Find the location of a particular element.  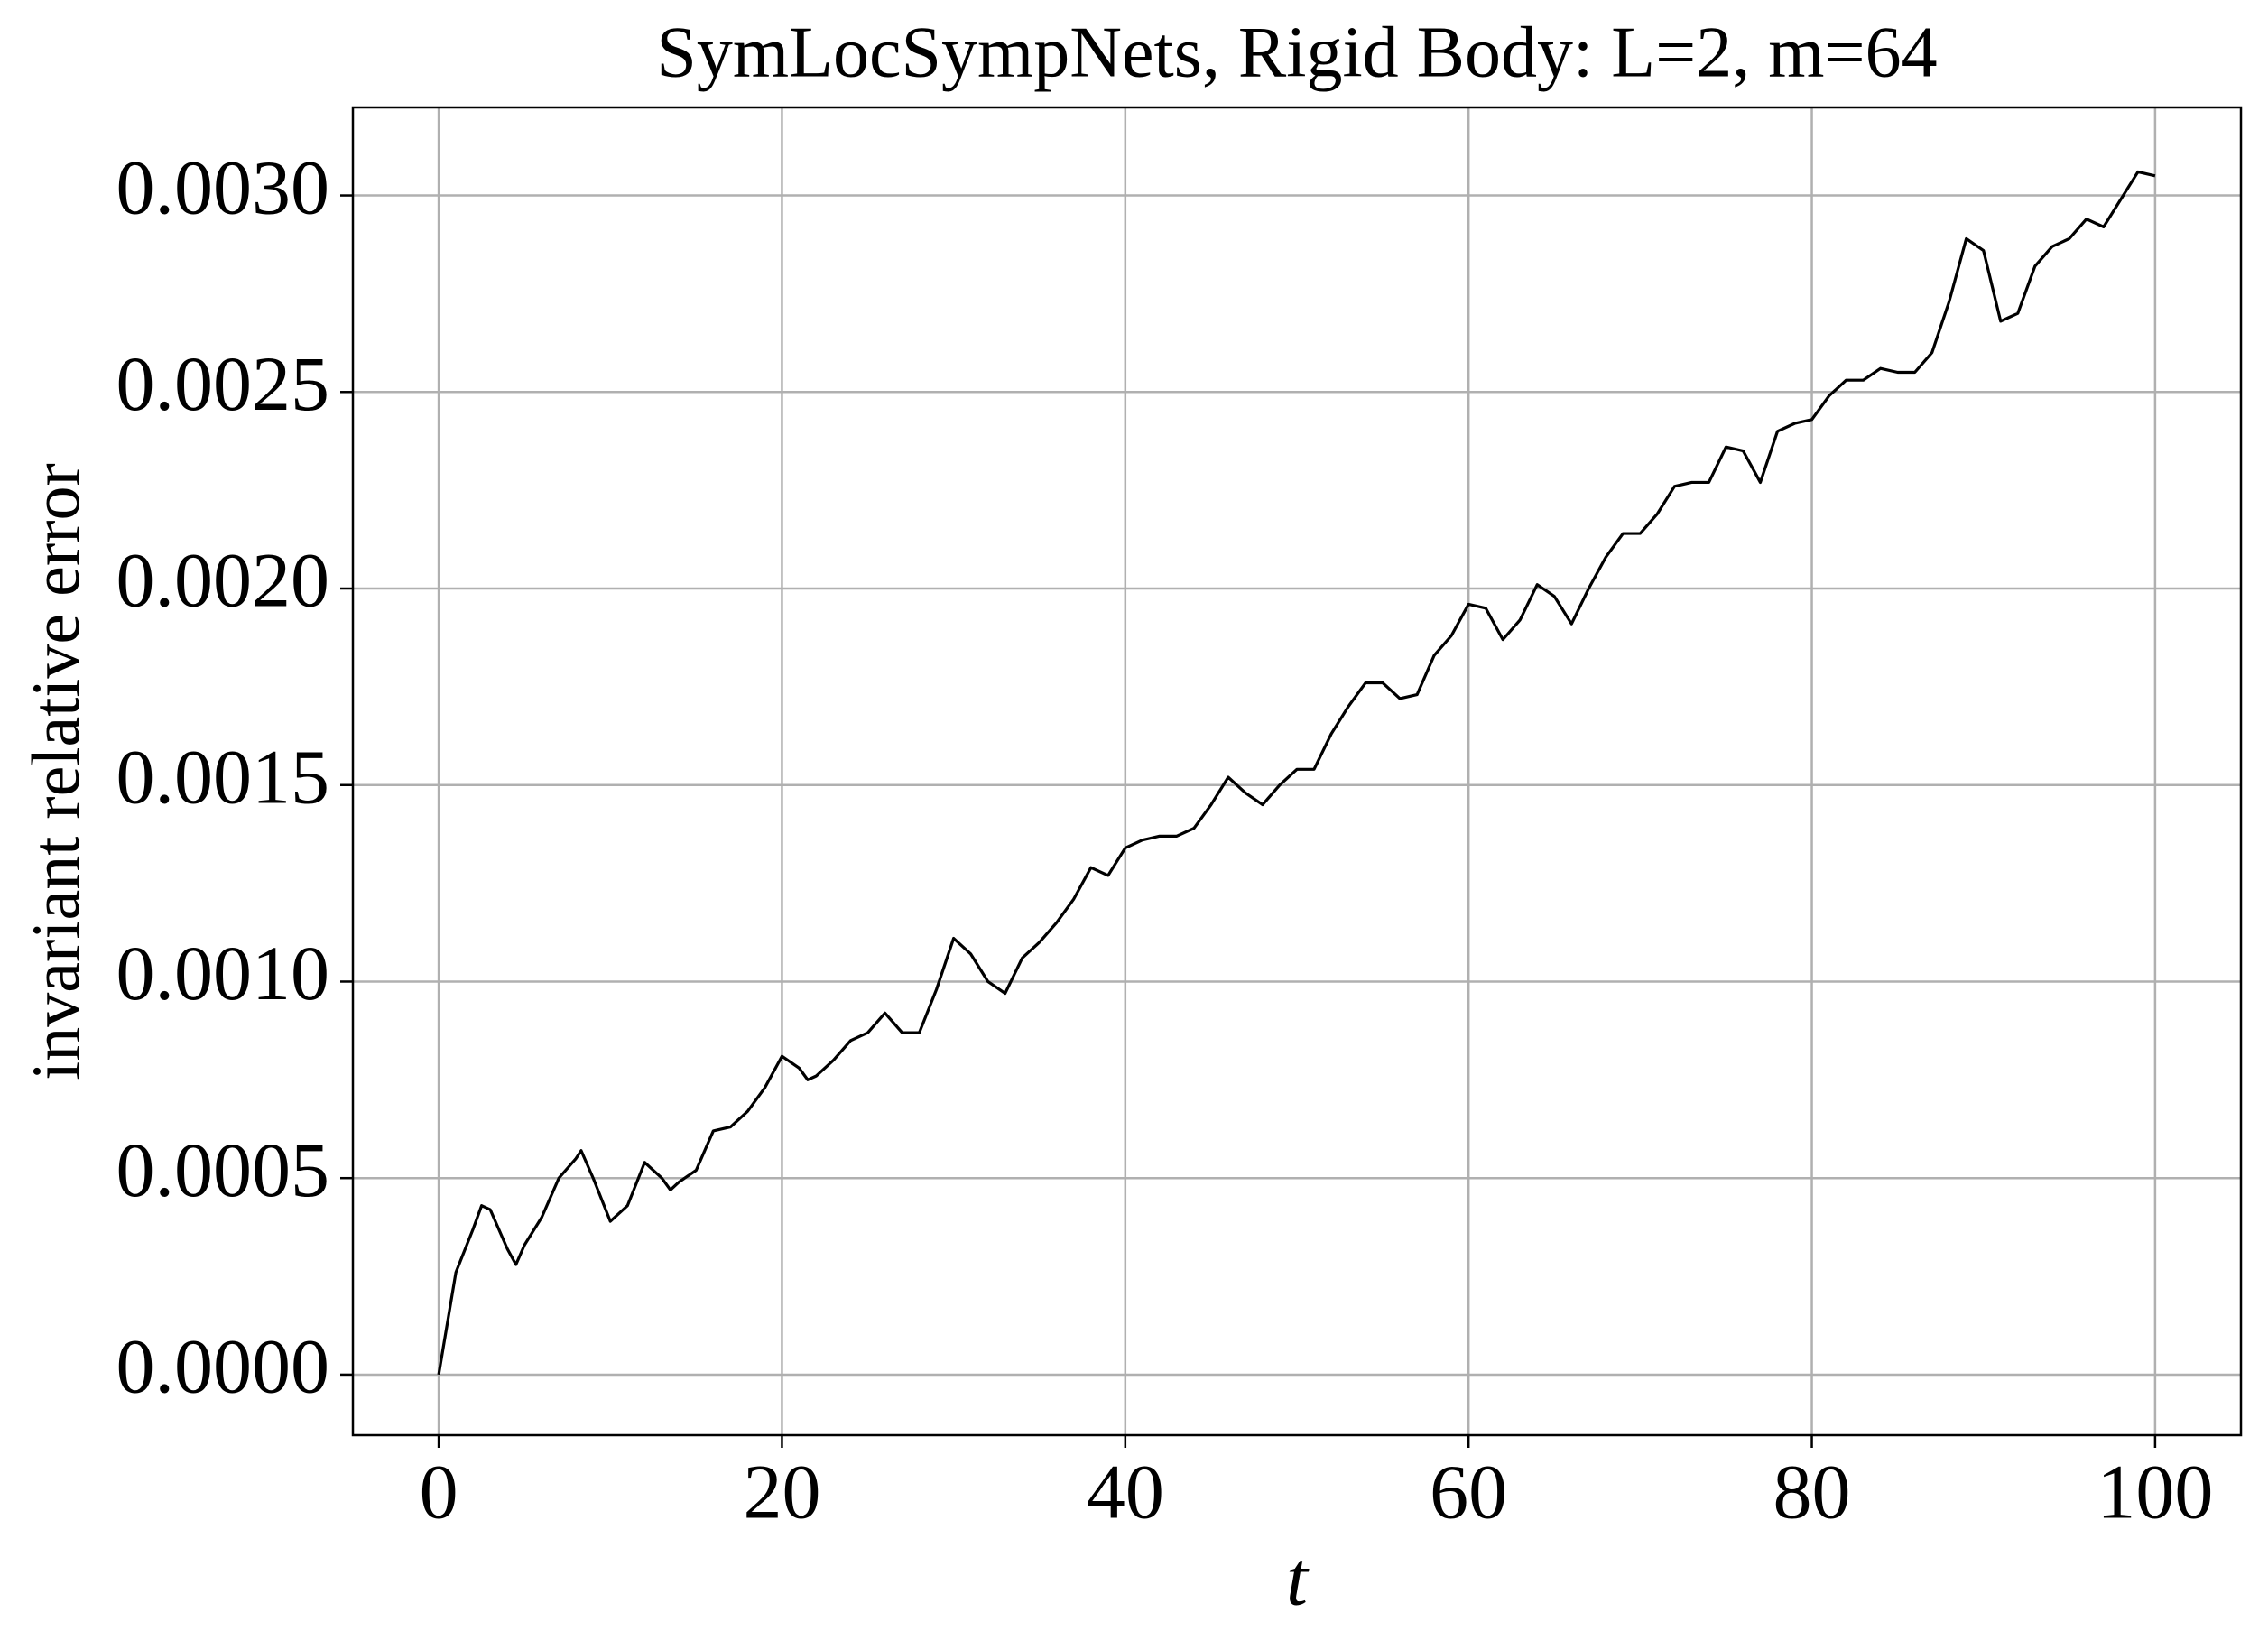

x-axis-label: t is located at coordinates (1298, 1578).